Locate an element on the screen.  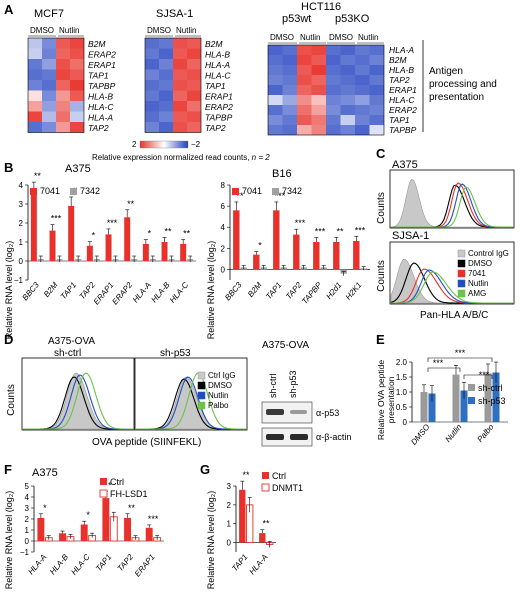
y-tick-label: 8 is located at coordinates (223, 185).